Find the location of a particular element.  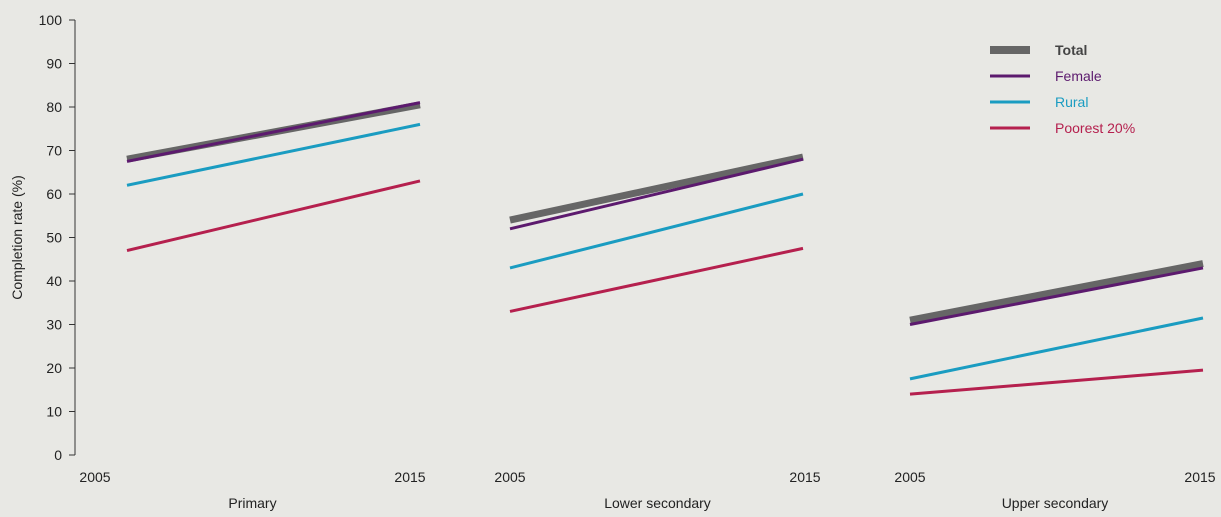

y-tick-label: 90 is located at coordinates (54, 64).